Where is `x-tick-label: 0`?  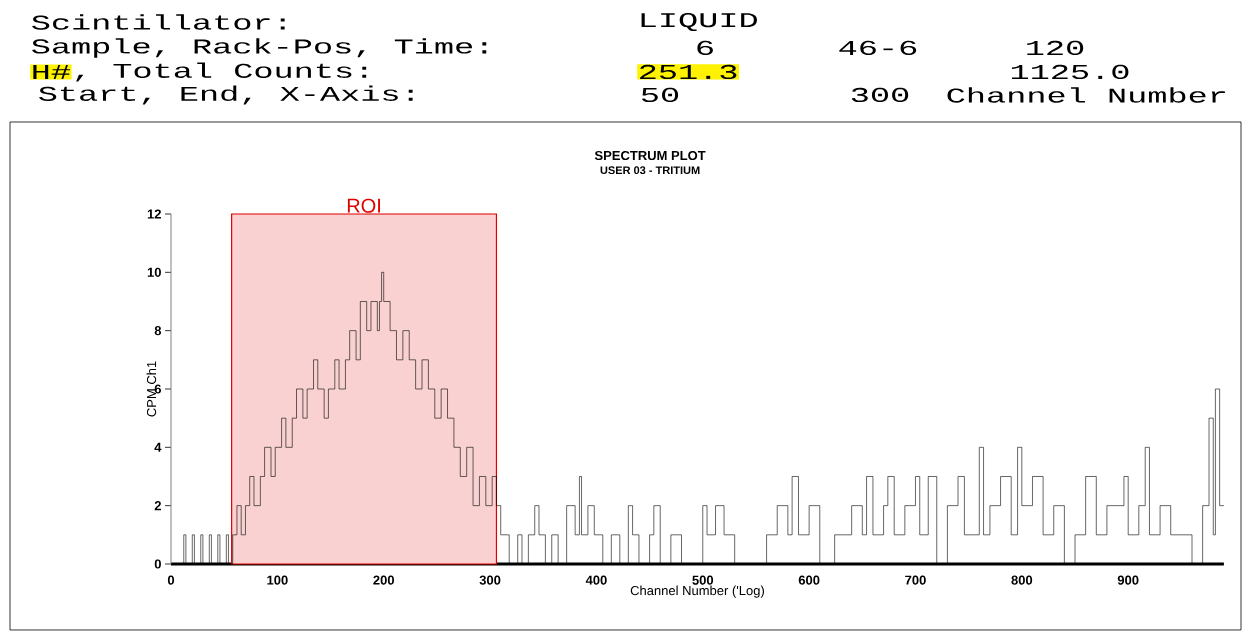 x-tick-label: 0 is located at coordinates (171, 580).